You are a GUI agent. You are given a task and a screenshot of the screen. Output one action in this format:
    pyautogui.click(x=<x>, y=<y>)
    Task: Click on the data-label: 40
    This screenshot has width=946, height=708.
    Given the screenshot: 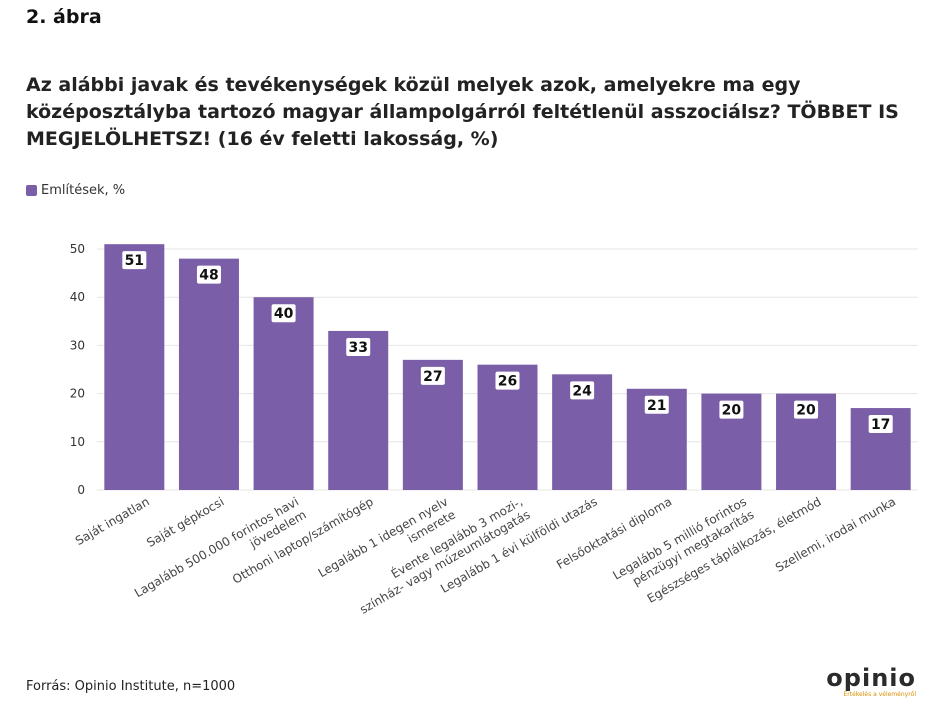 What is the action you would take?
    pyautogui.click(x=284, y=314)
    